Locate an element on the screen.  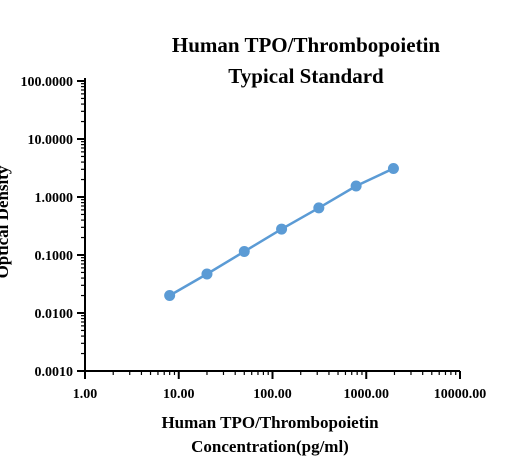
y-tick-label: 100.0000 is located at coordinates (47, 82).